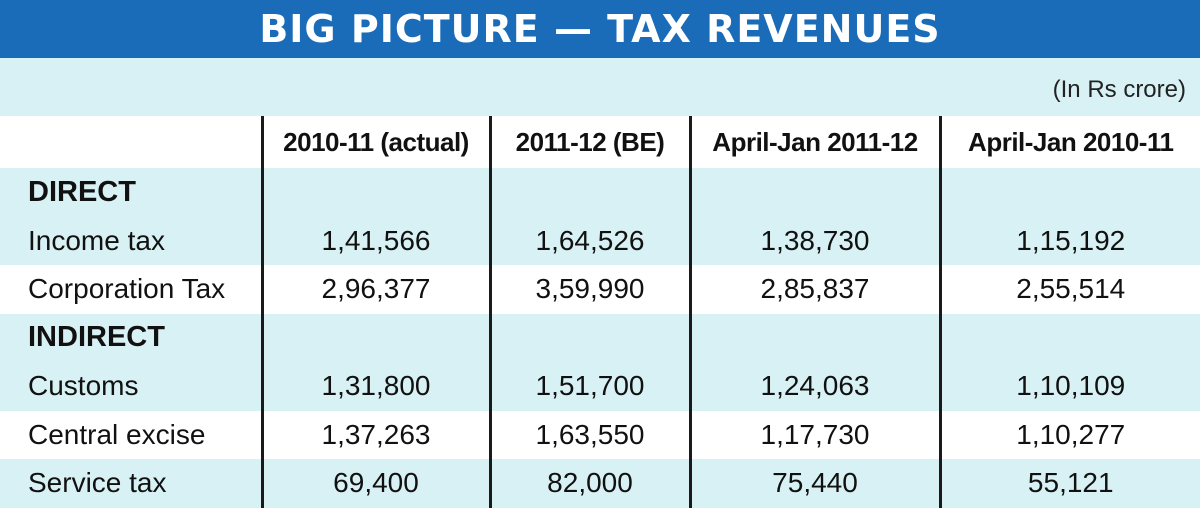  What do you see at coordinates (131, 483) in the screenshot?
I see `row-label: Service tax` at bounding box center [131, 483].